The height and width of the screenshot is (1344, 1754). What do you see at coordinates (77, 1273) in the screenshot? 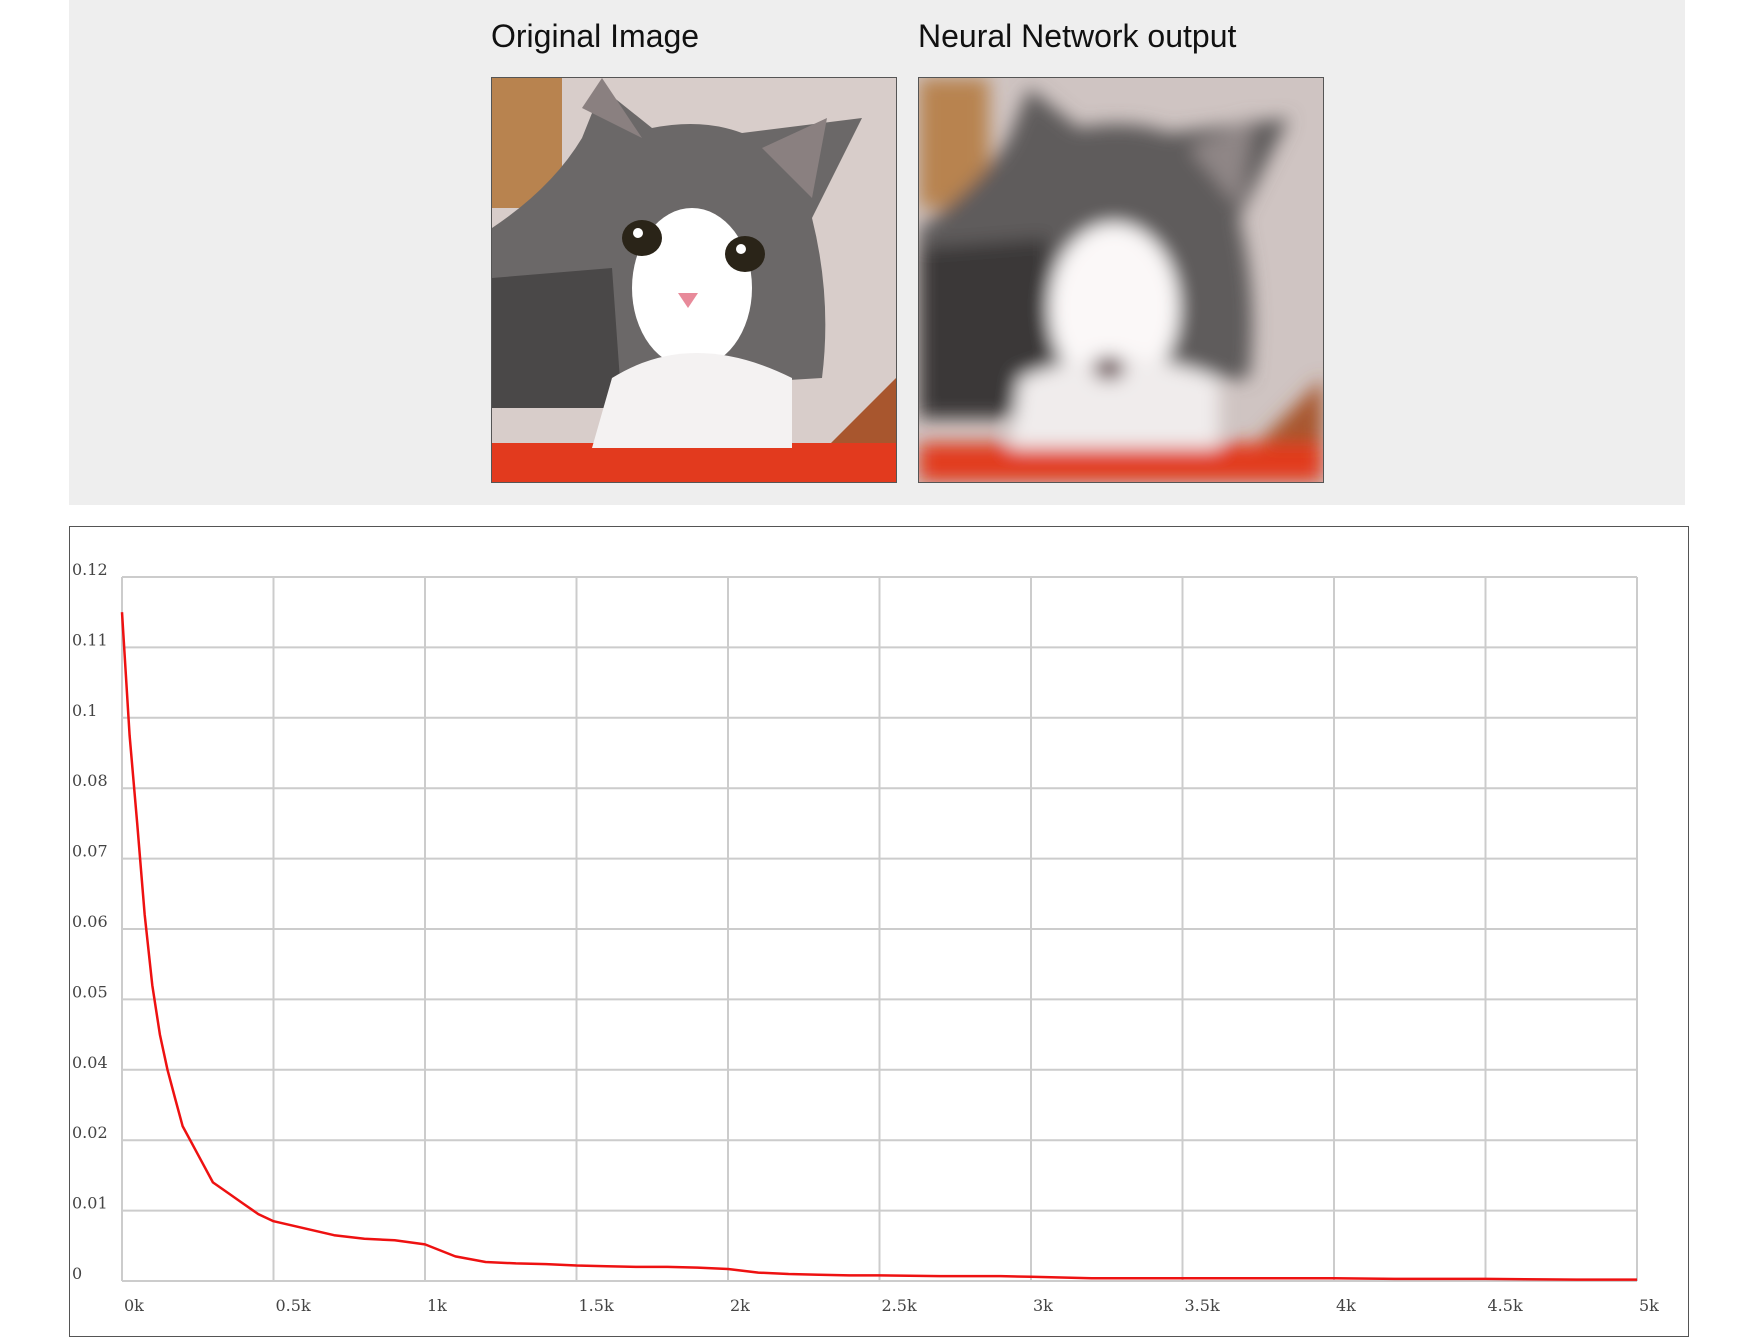
I see `y-tick-label: 0` at bounding box center [77, 1273].